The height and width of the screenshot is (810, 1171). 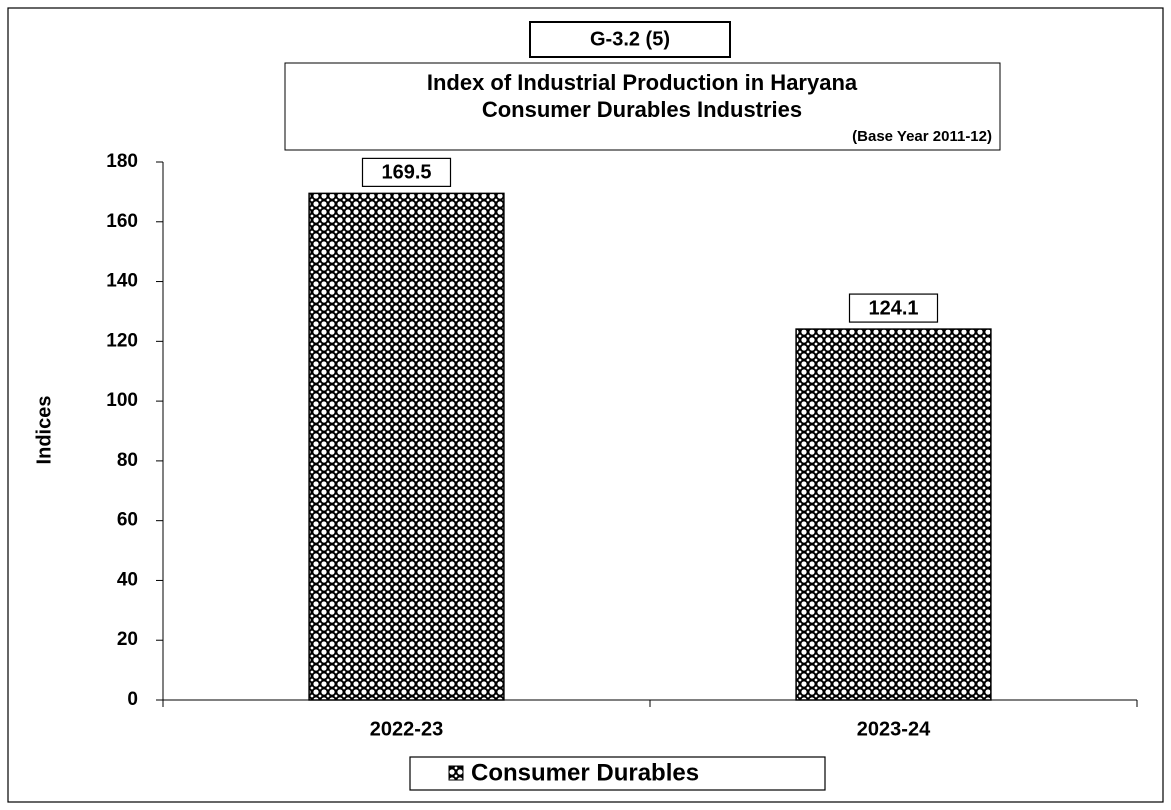 What do you see at coordinates (122, 340) in the screenshot?
I see `y-tick-label: 120` at bounding box center [122, 340].